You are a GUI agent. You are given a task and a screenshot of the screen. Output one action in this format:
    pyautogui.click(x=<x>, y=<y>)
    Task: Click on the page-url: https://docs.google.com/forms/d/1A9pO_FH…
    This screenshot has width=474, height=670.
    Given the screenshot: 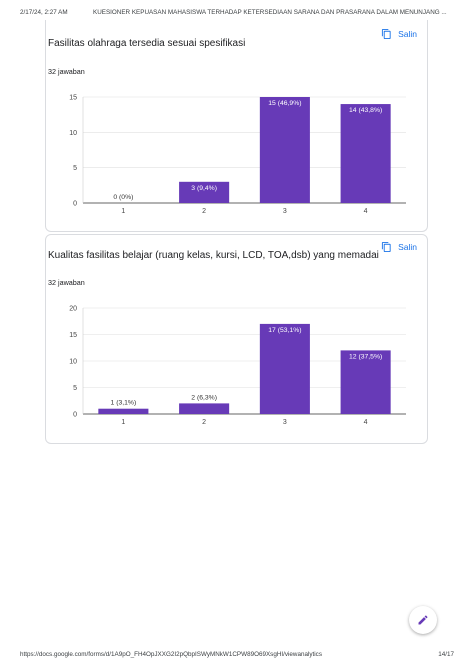 What is the action you would take?
    pyautogui.click(x=171, y=654)
    